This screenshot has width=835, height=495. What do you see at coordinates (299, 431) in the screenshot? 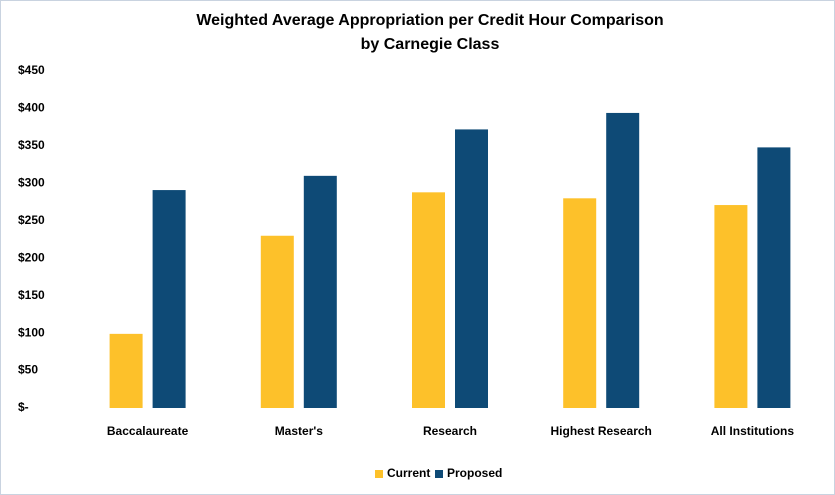
I see `x-tick-label: Master's` at bounding box center [299, 431].